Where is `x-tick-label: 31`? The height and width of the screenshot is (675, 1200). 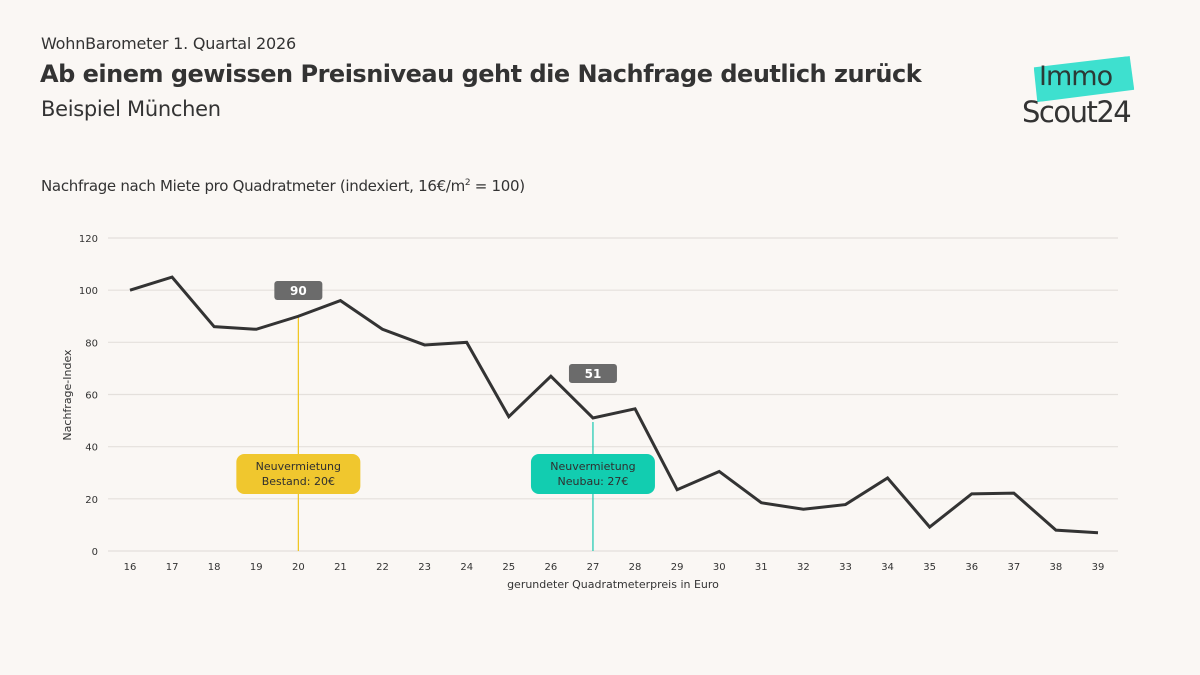
x-tick-label: 31 is located at coordinates (761, 567).